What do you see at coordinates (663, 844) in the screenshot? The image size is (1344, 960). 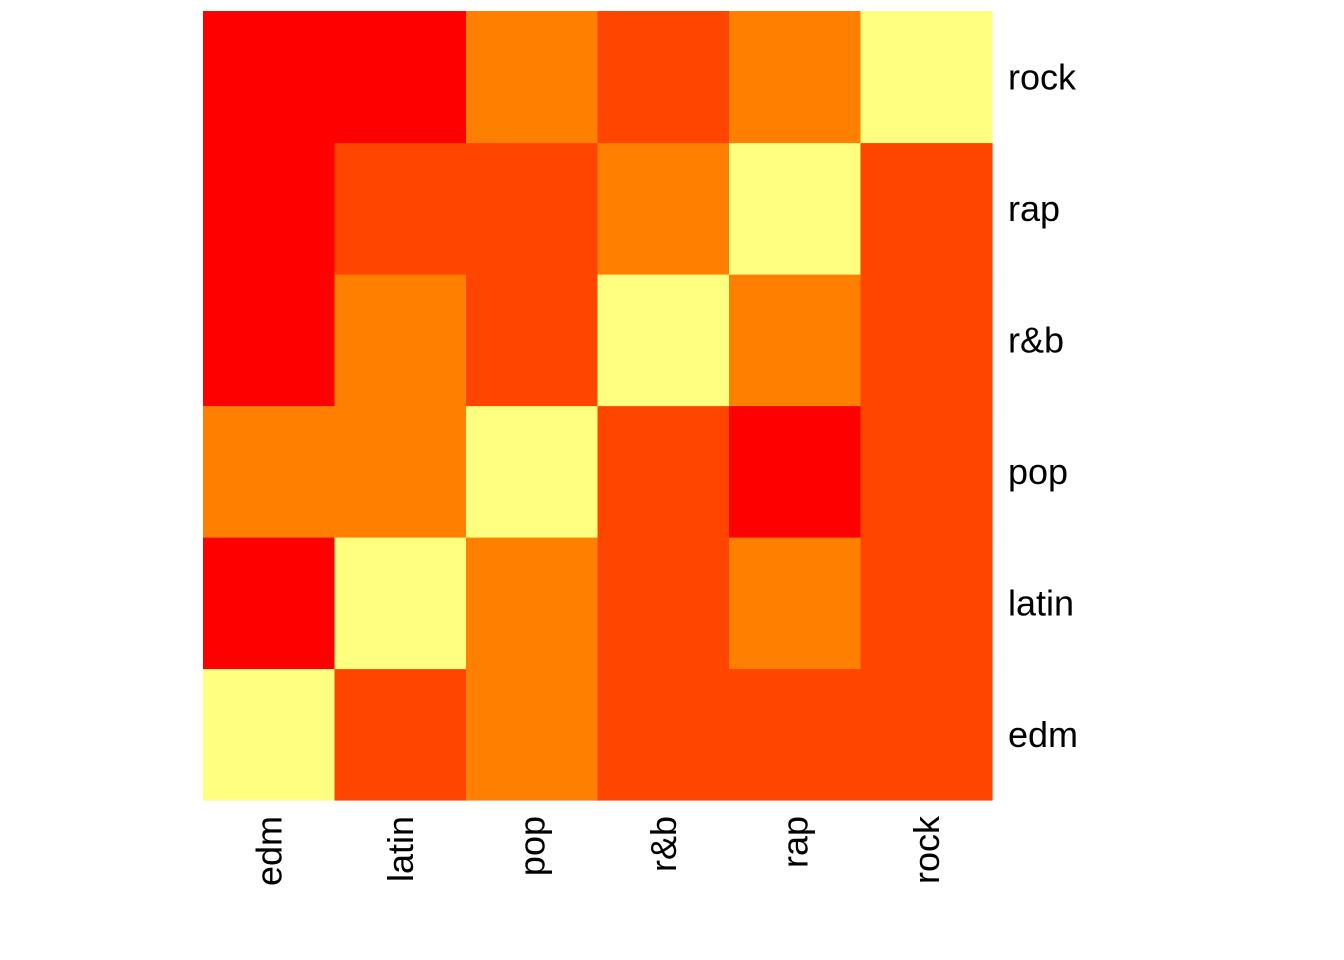 I see `x-tick-label: r&b` at bounding box center [663, 844].